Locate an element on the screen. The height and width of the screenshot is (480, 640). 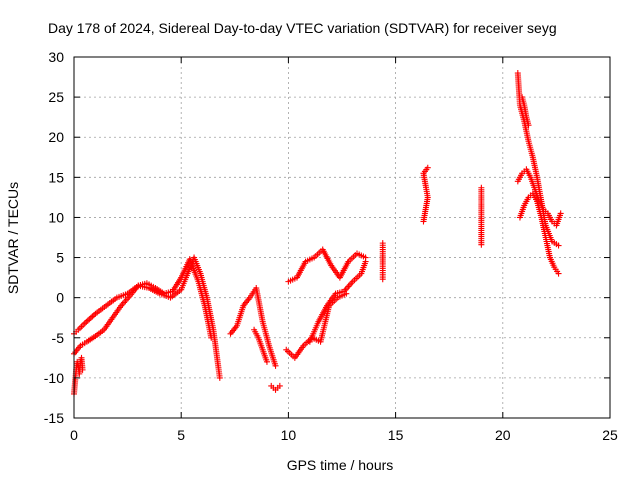
series-track-f is located at coordinates (275, 387).